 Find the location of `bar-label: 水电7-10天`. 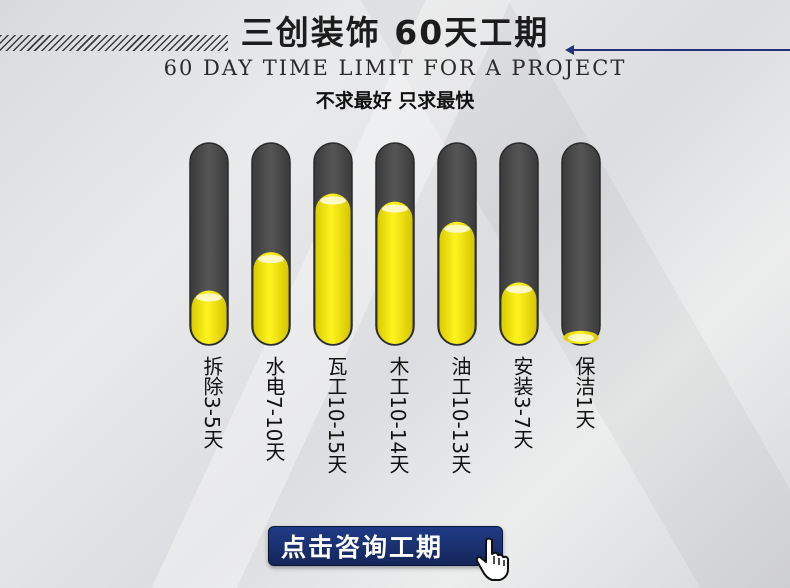

bar-label: 水电7-10天 is located at coordinates (274, 409).